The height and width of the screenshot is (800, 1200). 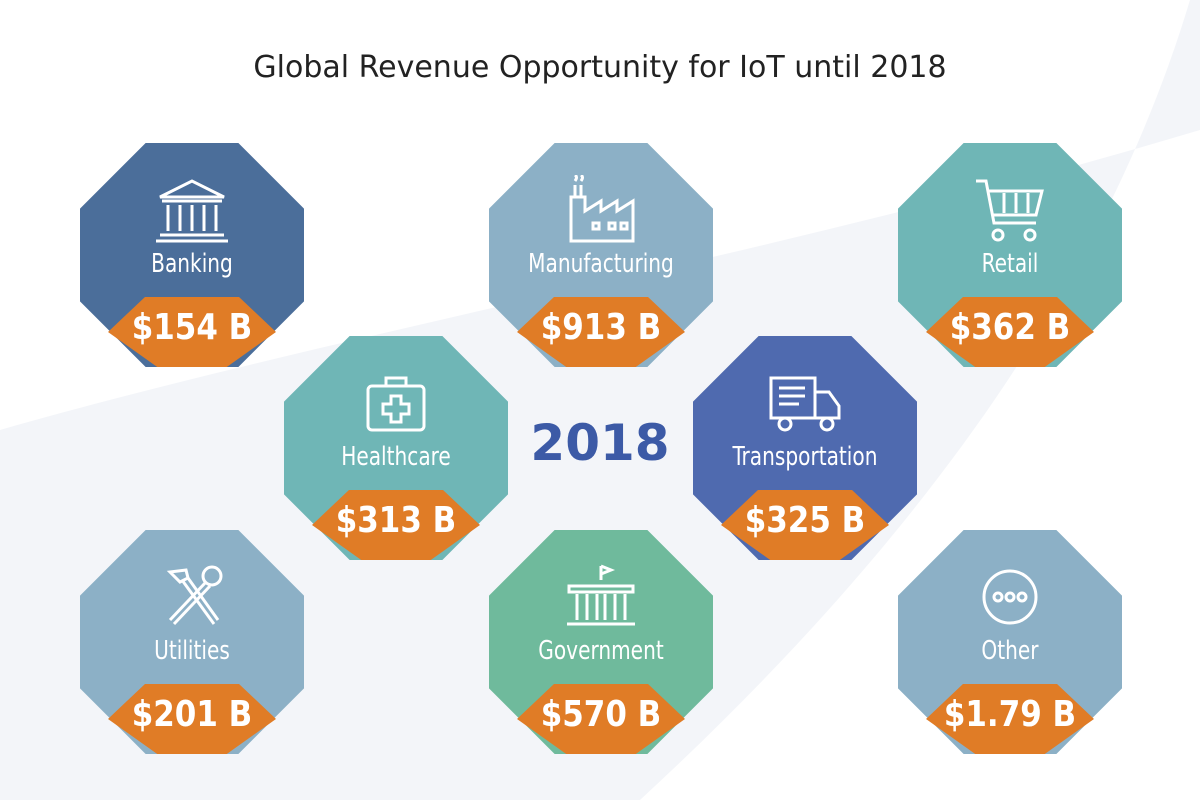 I want to click on medical-kit-icon, so click(x=396, y=403).